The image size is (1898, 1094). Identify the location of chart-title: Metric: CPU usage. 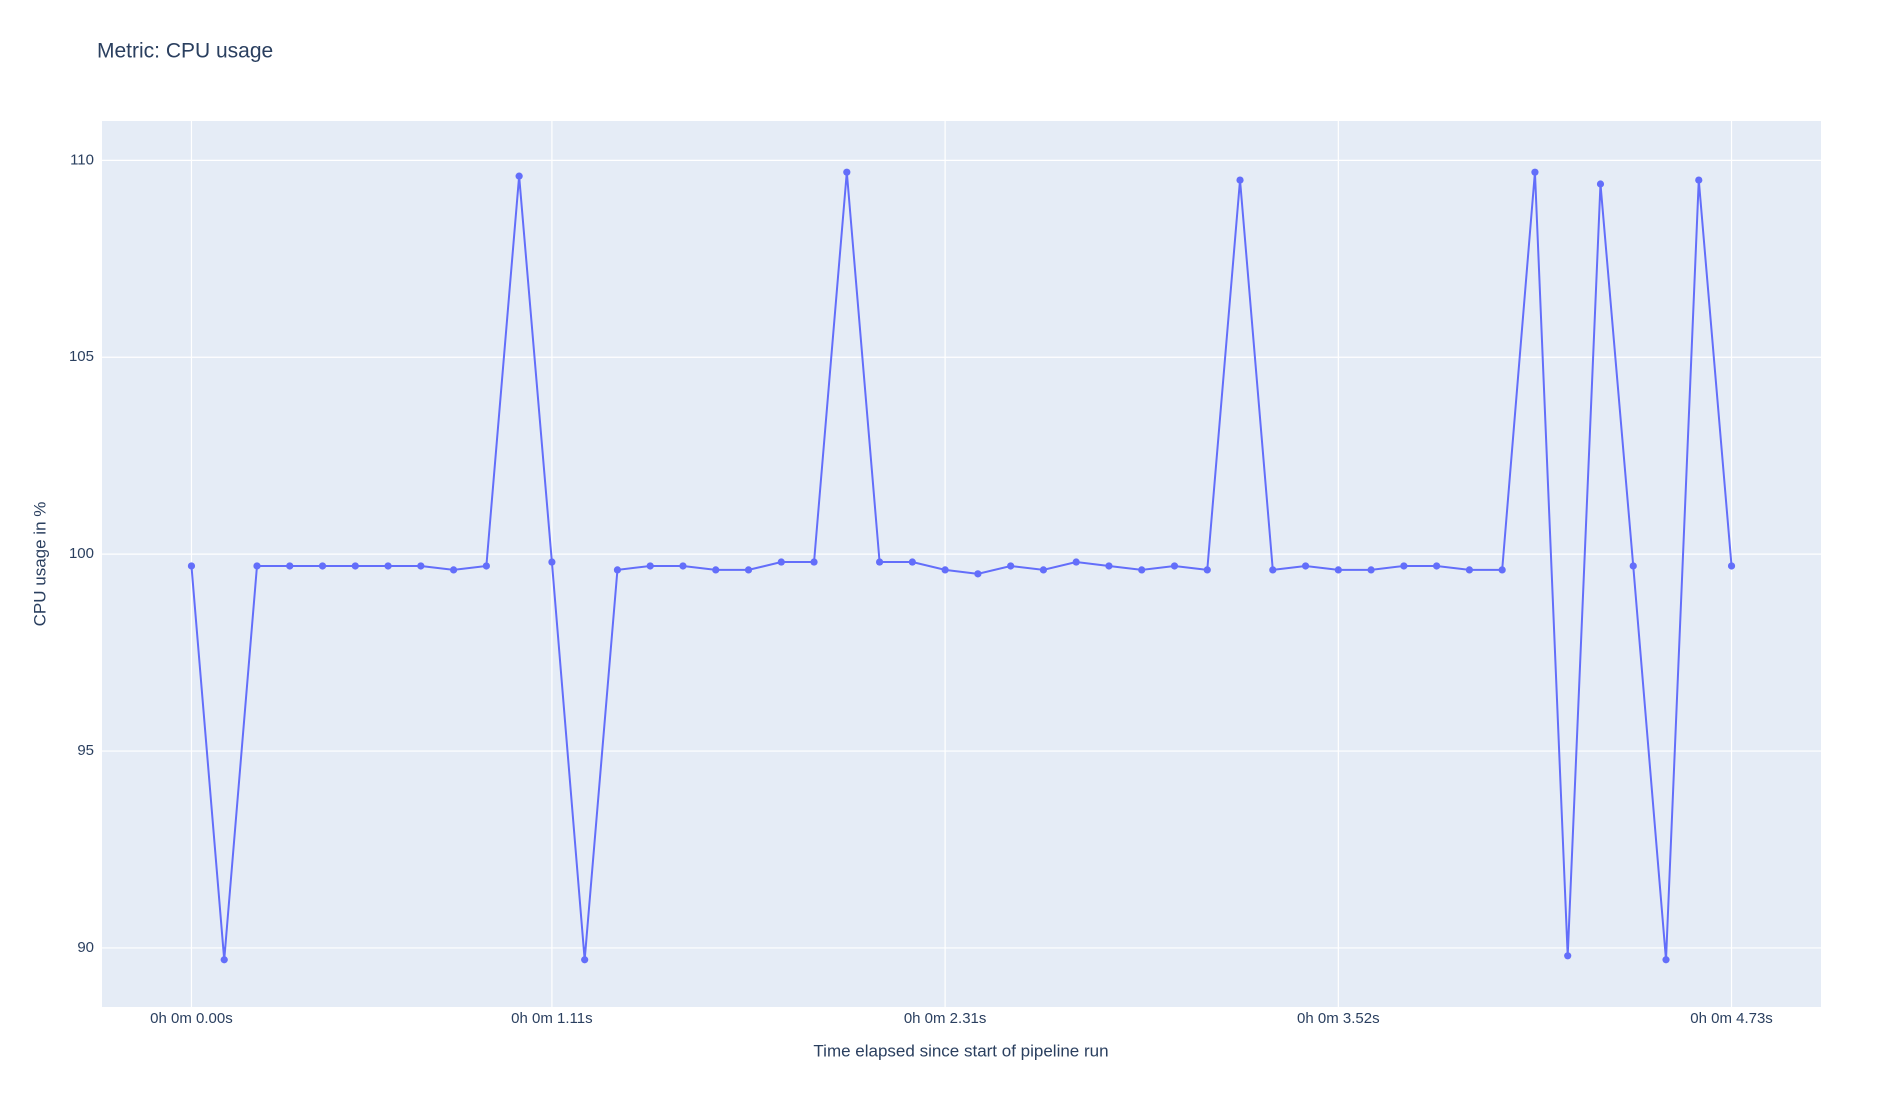
(185, 51).